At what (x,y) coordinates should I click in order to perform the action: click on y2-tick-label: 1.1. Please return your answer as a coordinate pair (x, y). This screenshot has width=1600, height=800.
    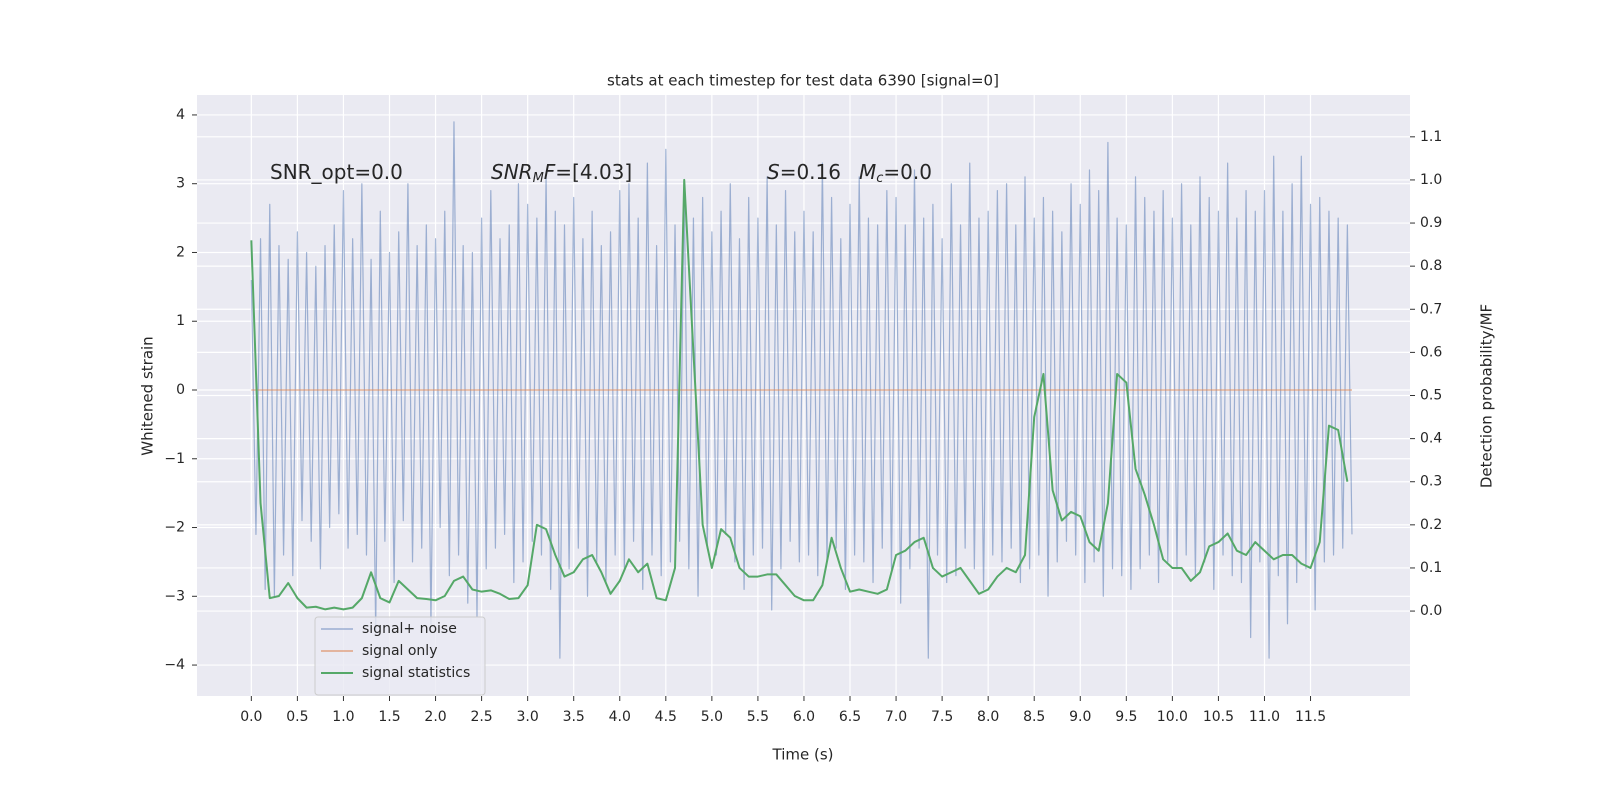
    Looking at the image, I should click on (1431, 137).